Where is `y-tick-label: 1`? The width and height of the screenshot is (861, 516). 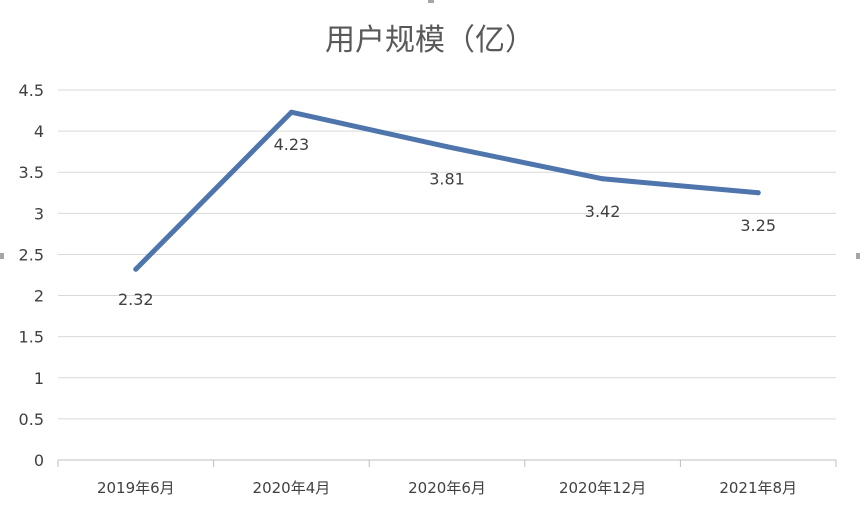
y-tick-label: 1 is located at coordinates (39, 378).